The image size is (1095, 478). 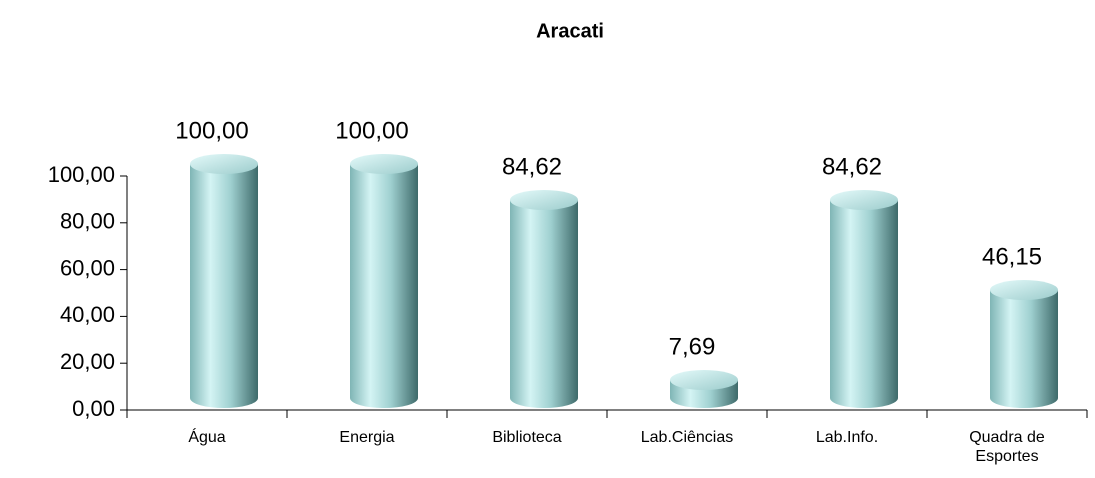 I want to click on x-tick-label: Quadra de Esportes, so click(x=1007, y=447).